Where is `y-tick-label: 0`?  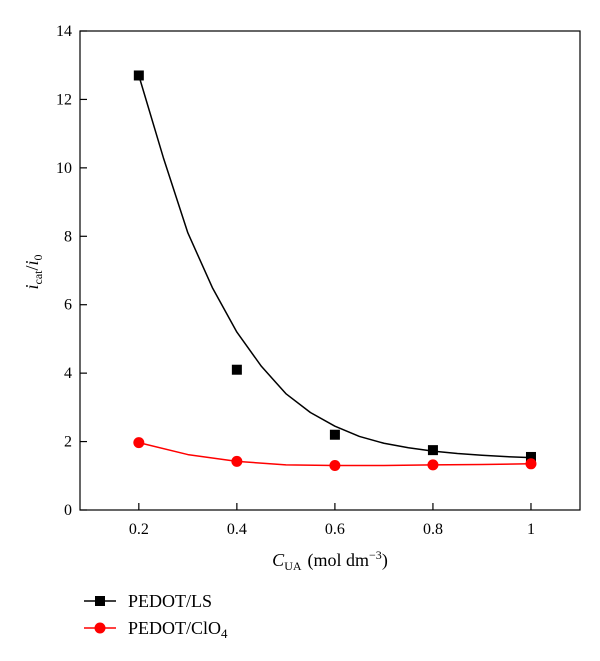
y-tick-label: 0 is located at coordinates (68, 510).